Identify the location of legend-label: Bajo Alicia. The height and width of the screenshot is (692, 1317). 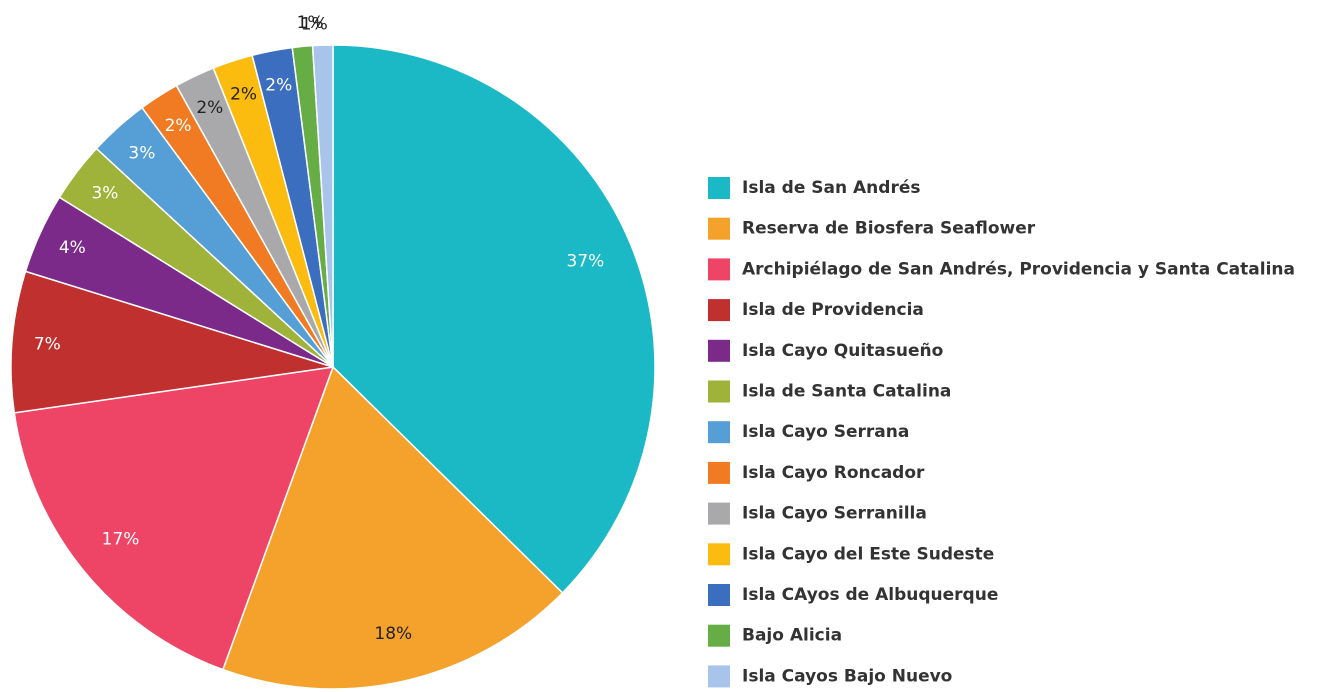
(792, 636).